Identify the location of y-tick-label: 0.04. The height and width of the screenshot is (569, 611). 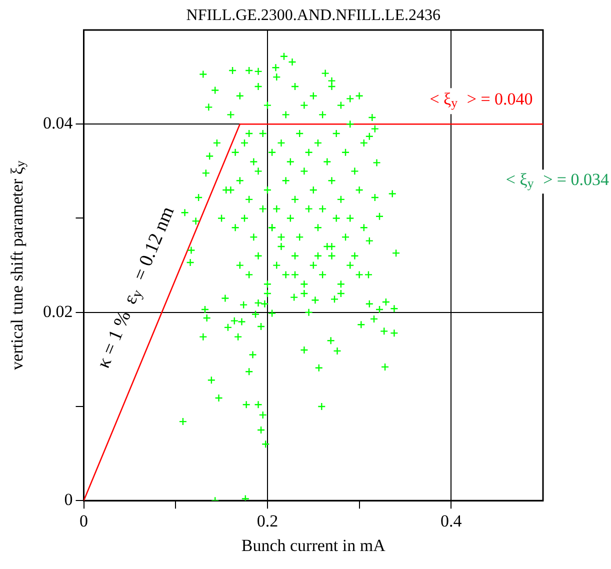
(58, 123).